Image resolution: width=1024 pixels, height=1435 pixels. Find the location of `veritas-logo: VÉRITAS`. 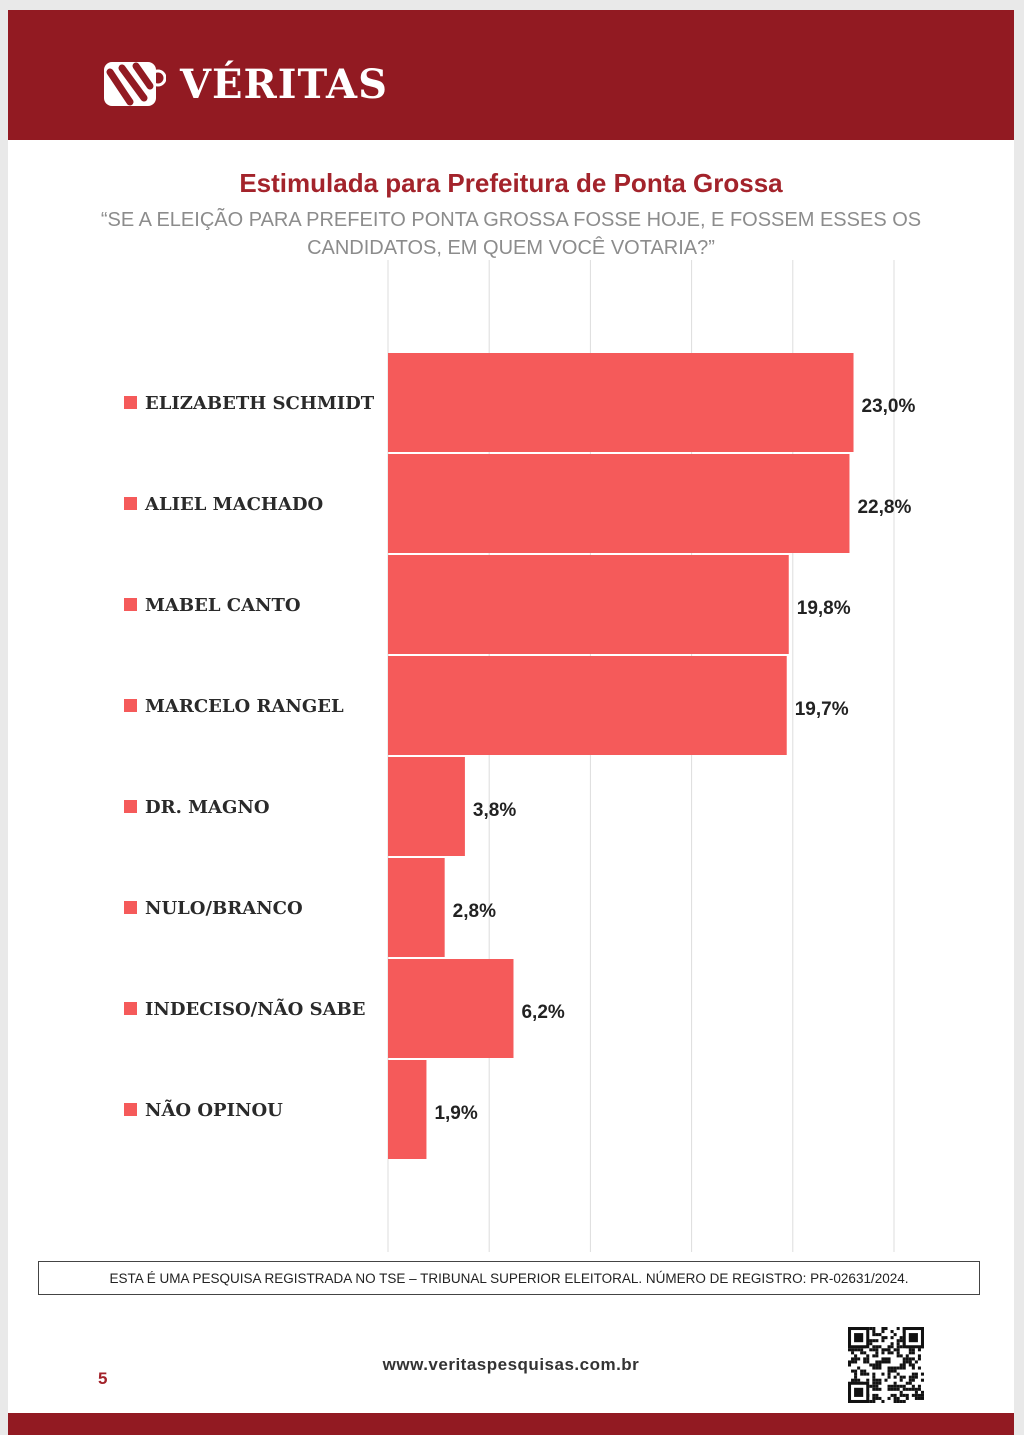

veritas-logo: VÉRITAS is located at coordinates (245, 84).